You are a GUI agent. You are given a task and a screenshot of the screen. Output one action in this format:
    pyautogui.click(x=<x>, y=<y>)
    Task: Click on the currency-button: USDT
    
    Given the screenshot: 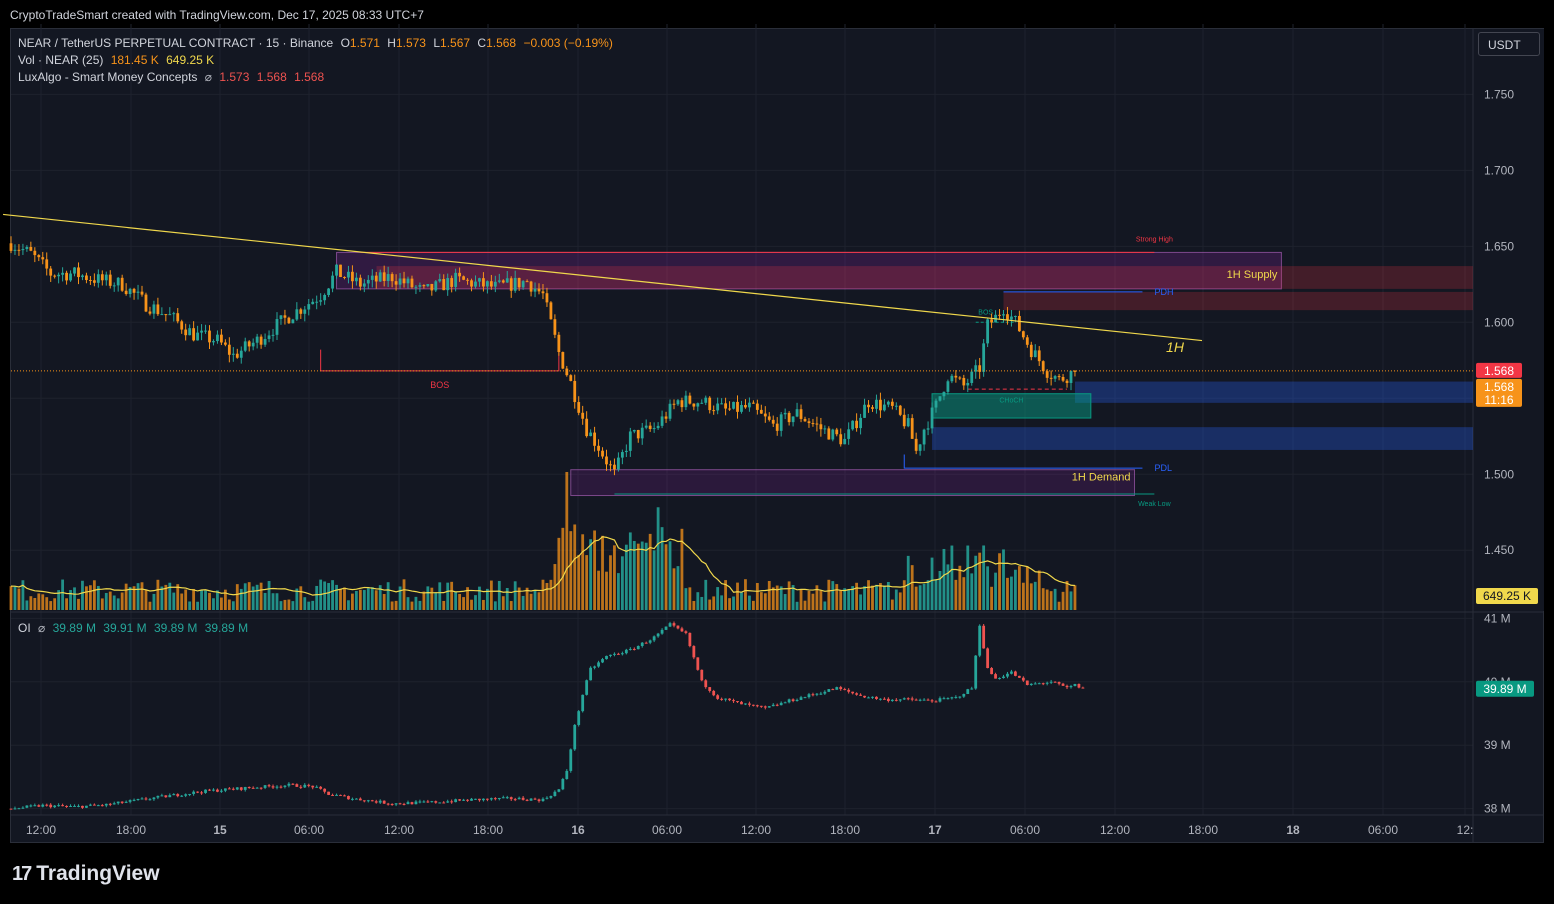 What is the action you would take?
    pyautogui.click(x=1509, y=44)
    